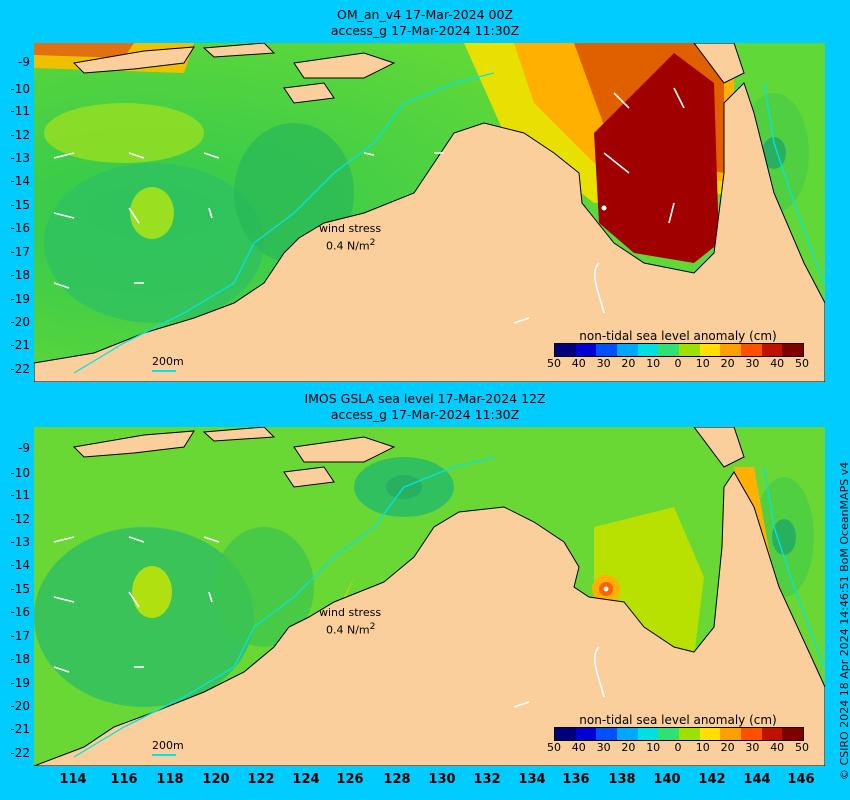  What do you see at coordinates (350, 621) in the screenshot?
I see `bottom-wind-stress-key: wind stress 0.4 N/m2` at bounding box center [350, 621].